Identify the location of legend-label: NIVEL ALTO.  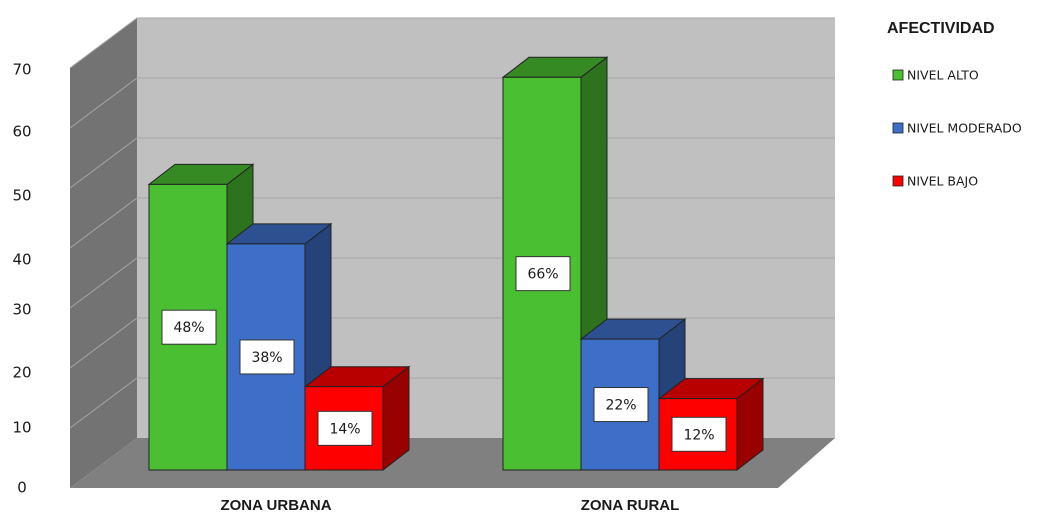
(943, 75).